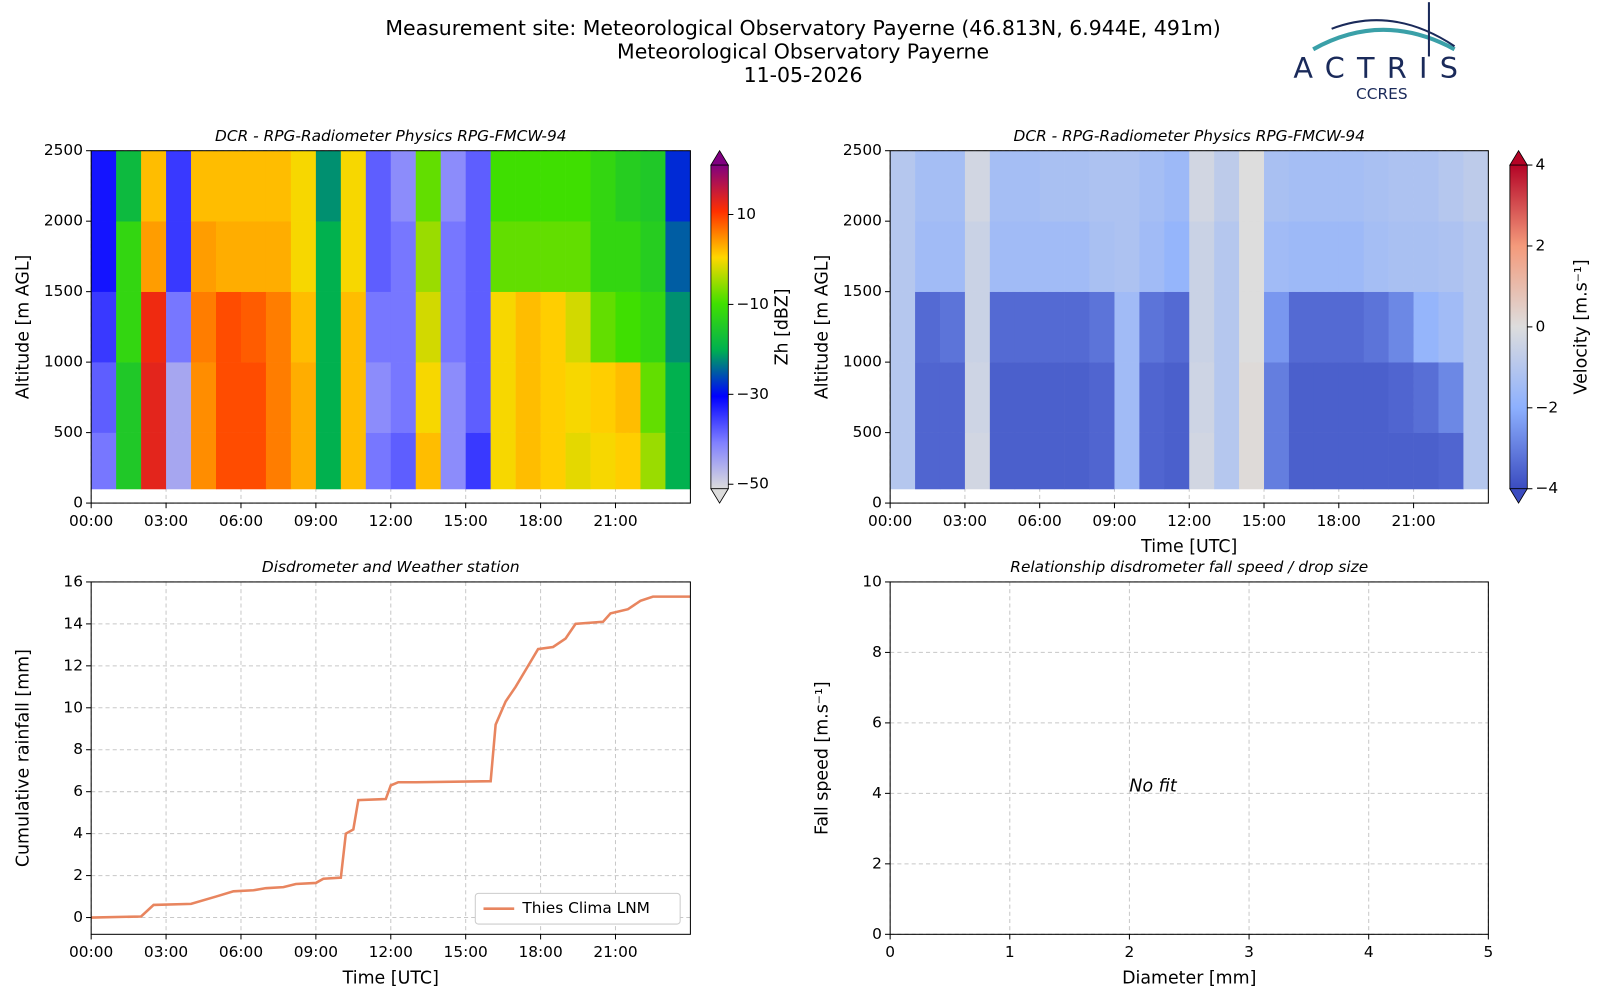 The image size is (1600, 1000). What do you see at coordinates (241, 521) in the screenshot?
I see `x-tick-label: 06:00` at bounding box center [241, 521].